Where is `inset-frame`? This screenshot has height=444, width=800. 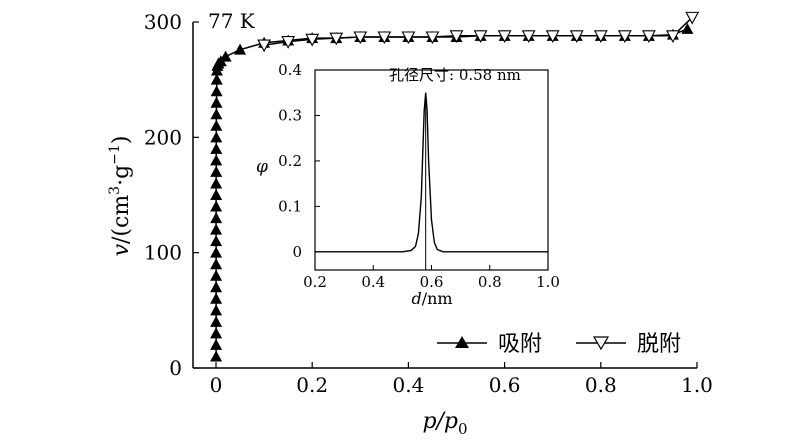 inset-frame is located at coordinates (431, 170).